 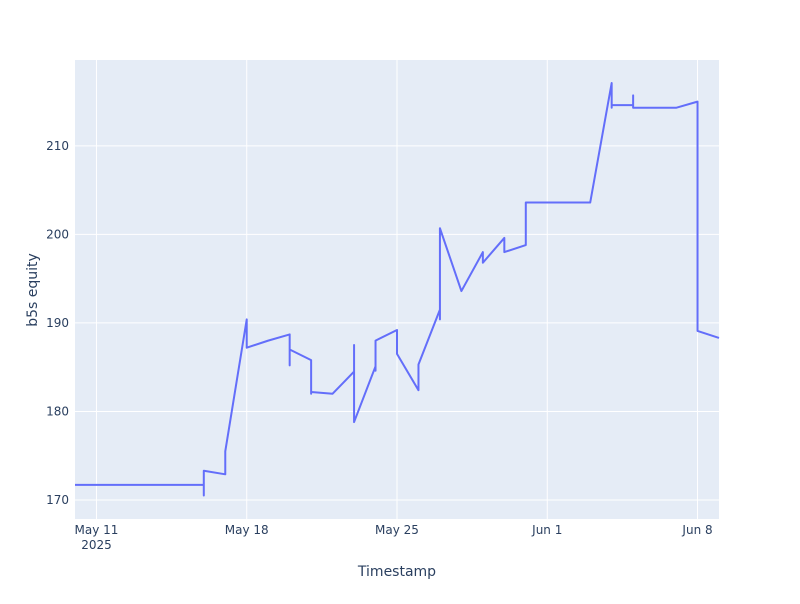 I want to click on x-tick-label: Jun 1, so click(x=546, y=530).